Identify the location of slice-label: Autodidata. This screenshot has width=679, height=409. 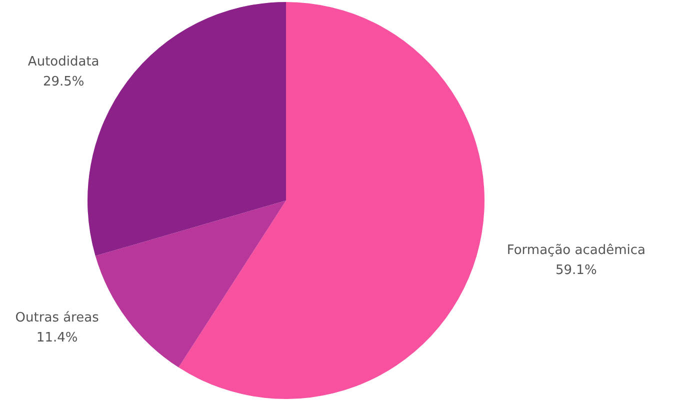
(64, 62).